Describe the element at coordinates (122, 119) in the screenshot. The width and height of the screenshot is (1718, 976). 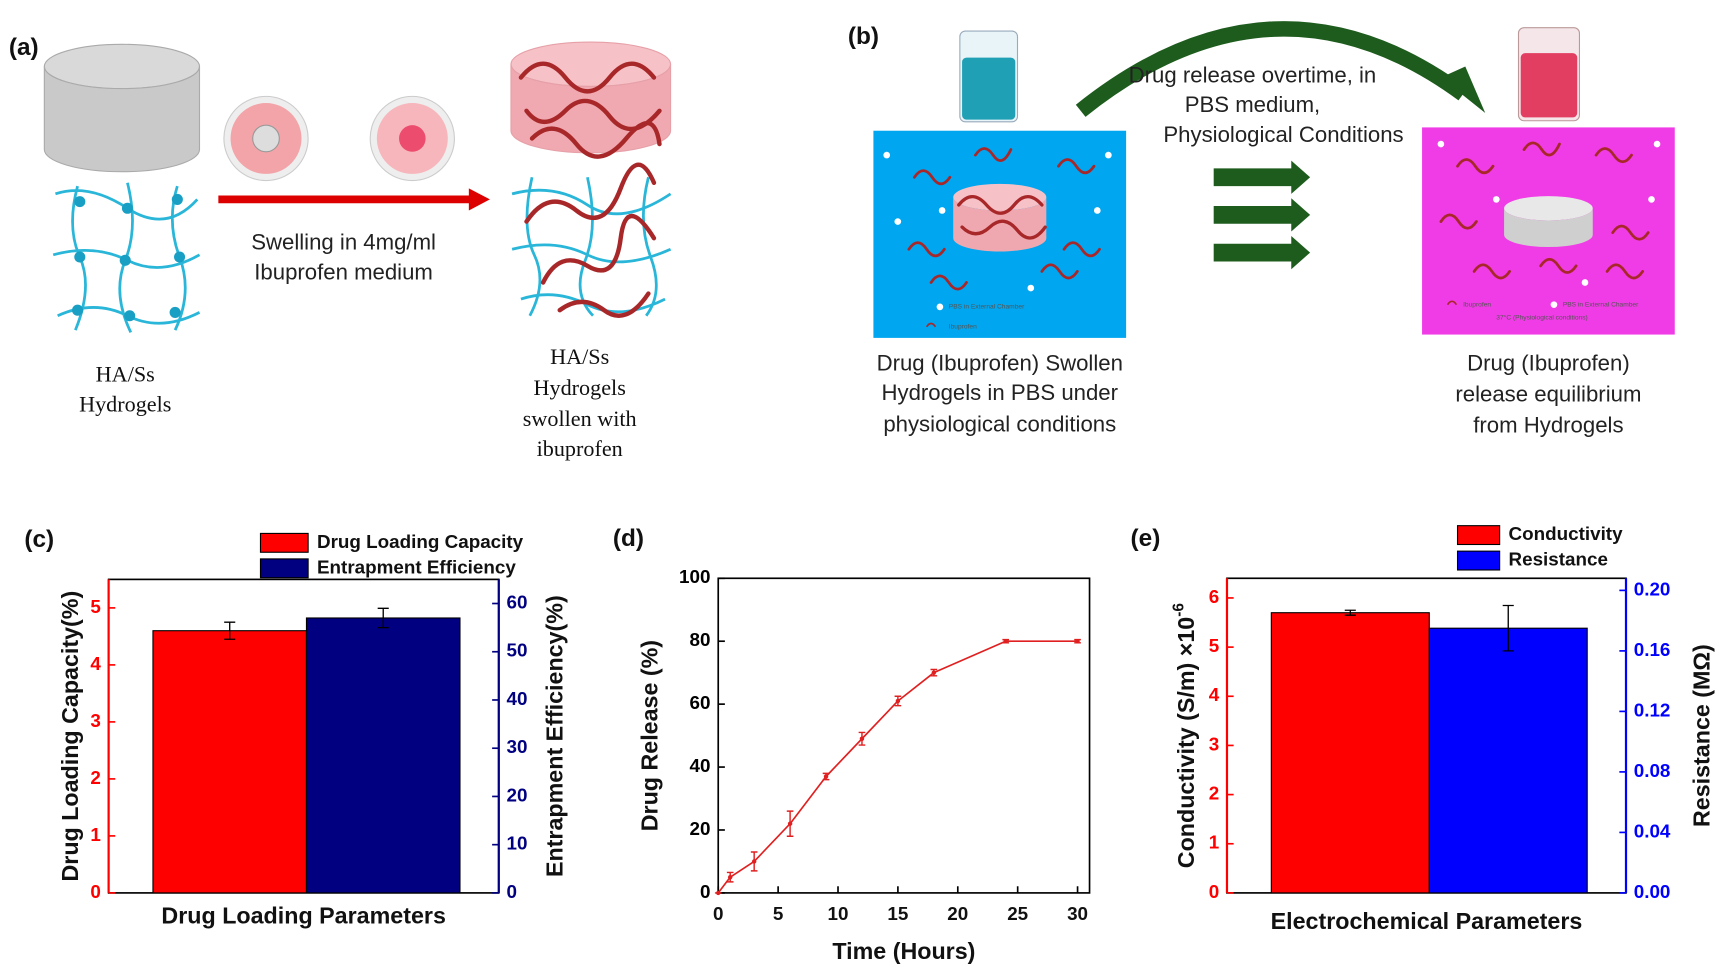
I see `hydrogel-body` at that location.